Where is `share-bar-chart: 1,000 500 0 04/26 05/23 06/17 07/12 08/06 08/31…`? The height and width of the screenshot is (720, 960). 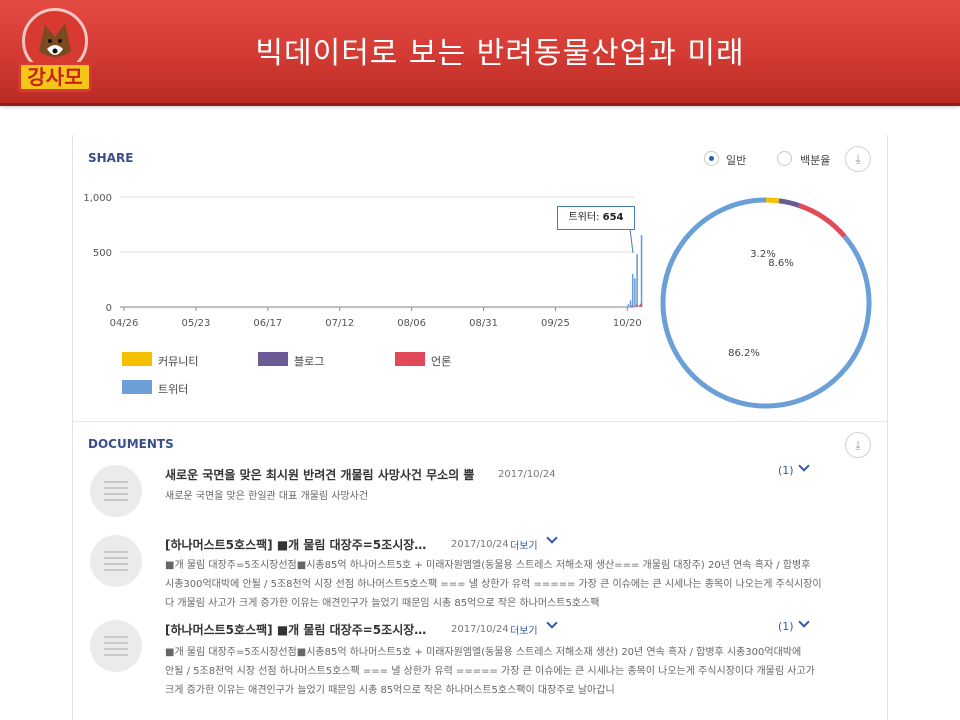 share-bar-chart: 1,000 500 0 04/26 05/23 06/17 07/12 08/06 08/31… is located at coordinates (363, 261).